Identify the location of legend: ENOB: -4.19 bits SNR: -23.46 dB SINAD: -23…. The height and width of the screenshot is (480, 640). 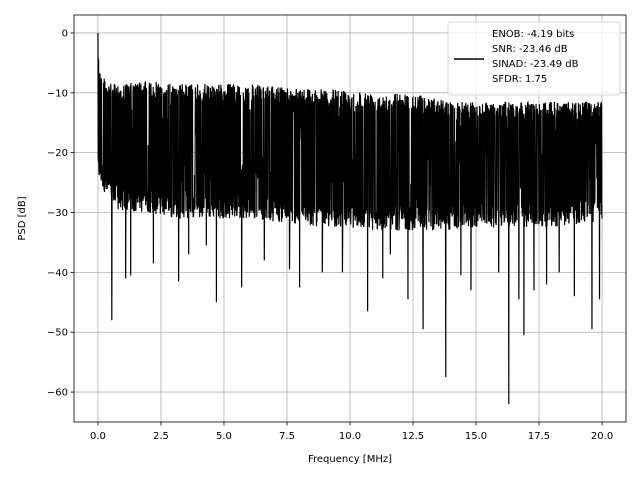
(534, 58).